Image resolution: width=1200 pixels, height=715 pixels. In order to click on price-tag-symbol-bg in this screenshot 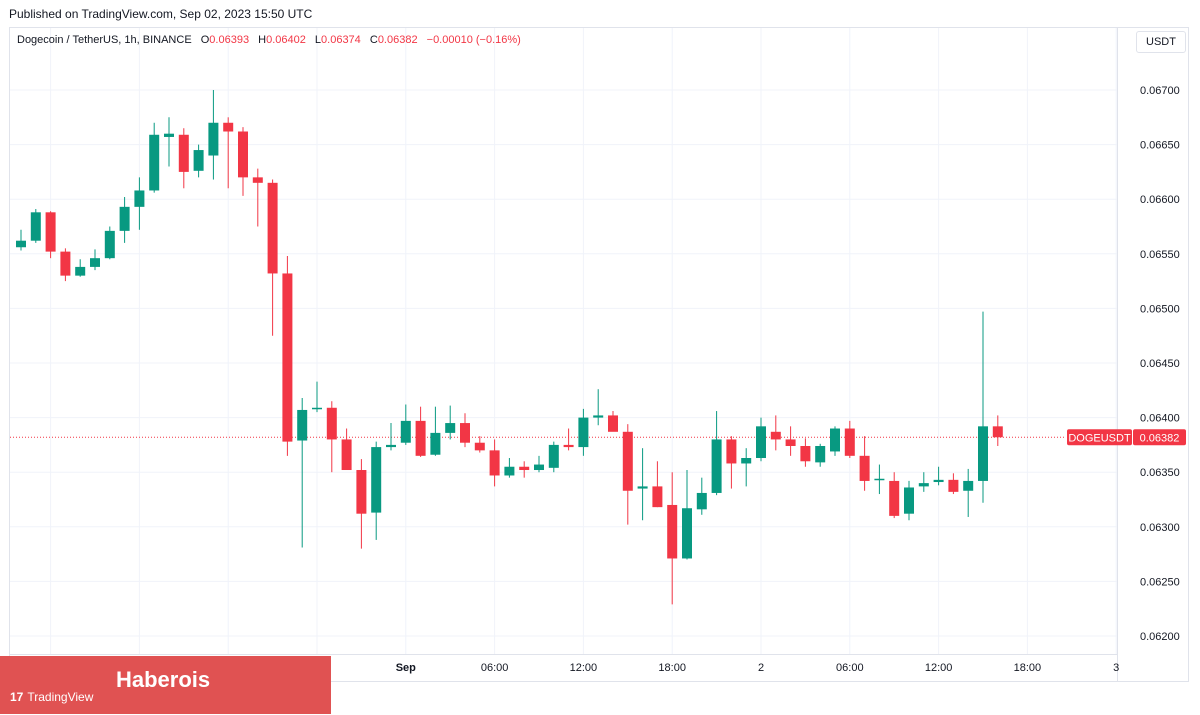, I will do `click(1099, 437)`.